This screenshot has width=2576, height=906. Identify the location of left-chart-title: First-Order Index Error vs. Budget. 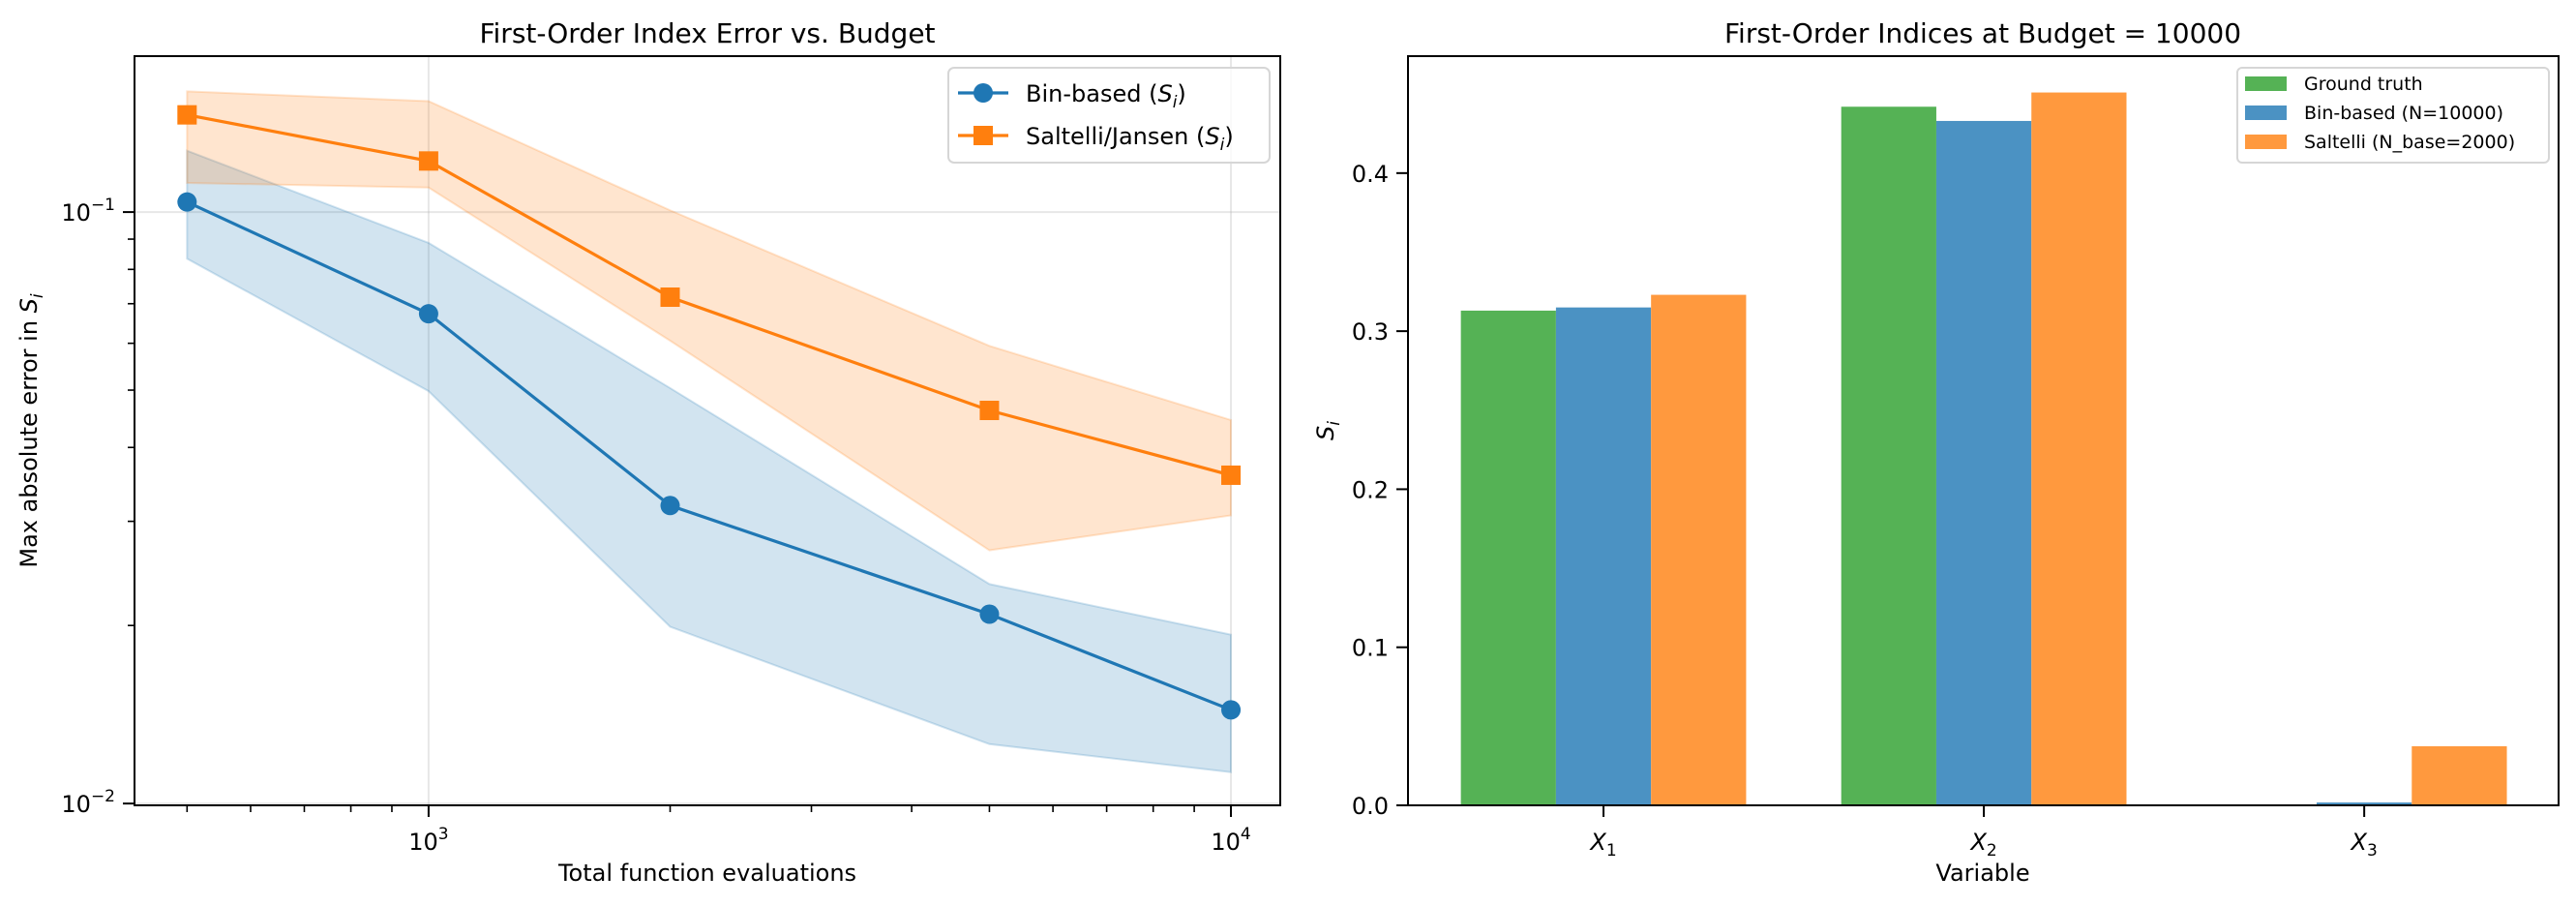
(707, 33).